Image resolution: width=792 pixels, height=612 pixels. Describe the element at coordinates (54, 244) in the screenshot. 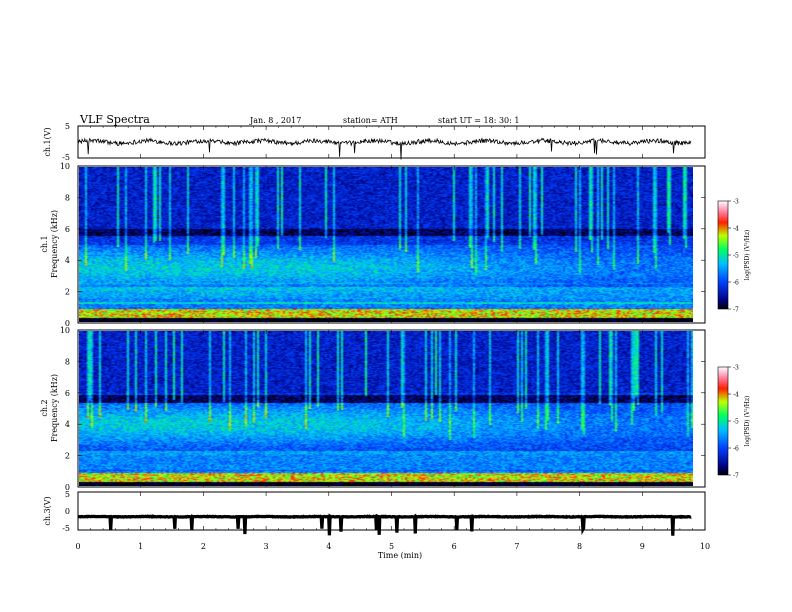

I see `ch1-spectrogram-ylabel-line2: Frequency (kHz)` at that location.